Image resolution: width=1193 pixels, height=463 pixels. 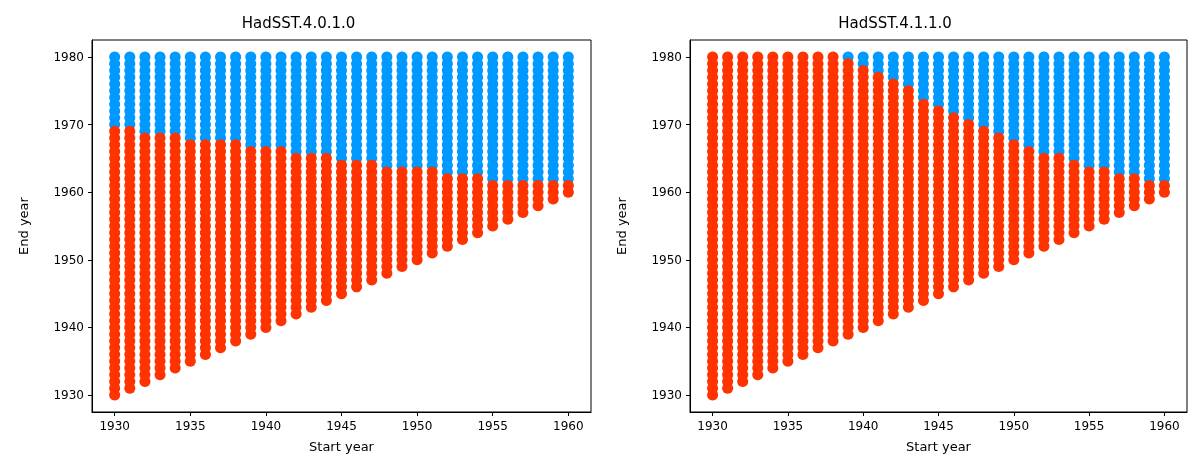 What do you see at coordinates (298, 22) in the screenshot?
I see `chart-title: HadSST.4.0.1.0` at bounding box center [298, 22].